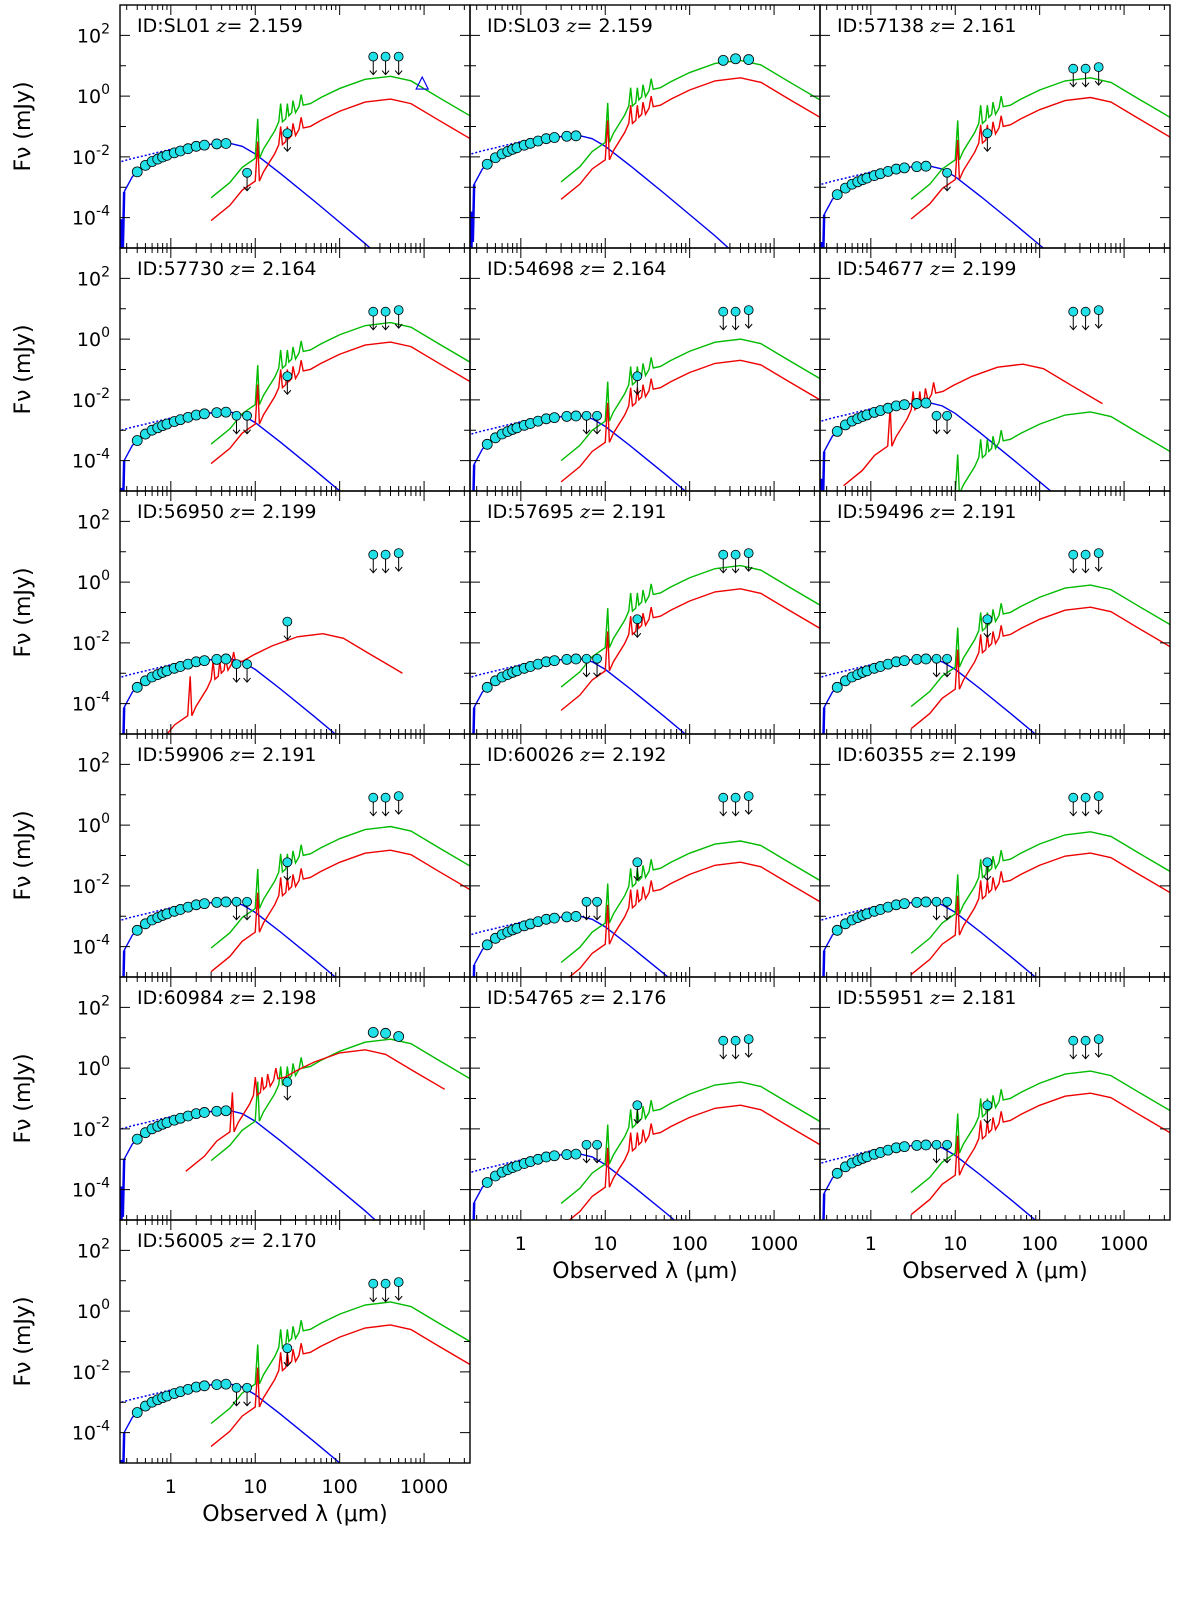 Image resolution: width=1200 pixels, height=1606 pixels. I want to click on x-tick-label: 10, so click(255, 1487).